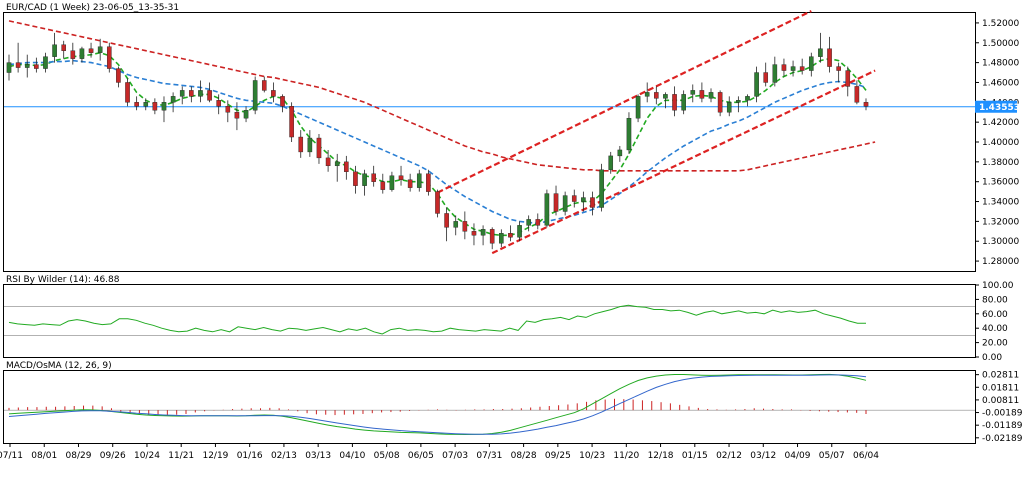 Image resolution: width=1024 pixels, height=482 pixels. I want to click on macd-tick-label: 0.01811, so click(1000, 388).